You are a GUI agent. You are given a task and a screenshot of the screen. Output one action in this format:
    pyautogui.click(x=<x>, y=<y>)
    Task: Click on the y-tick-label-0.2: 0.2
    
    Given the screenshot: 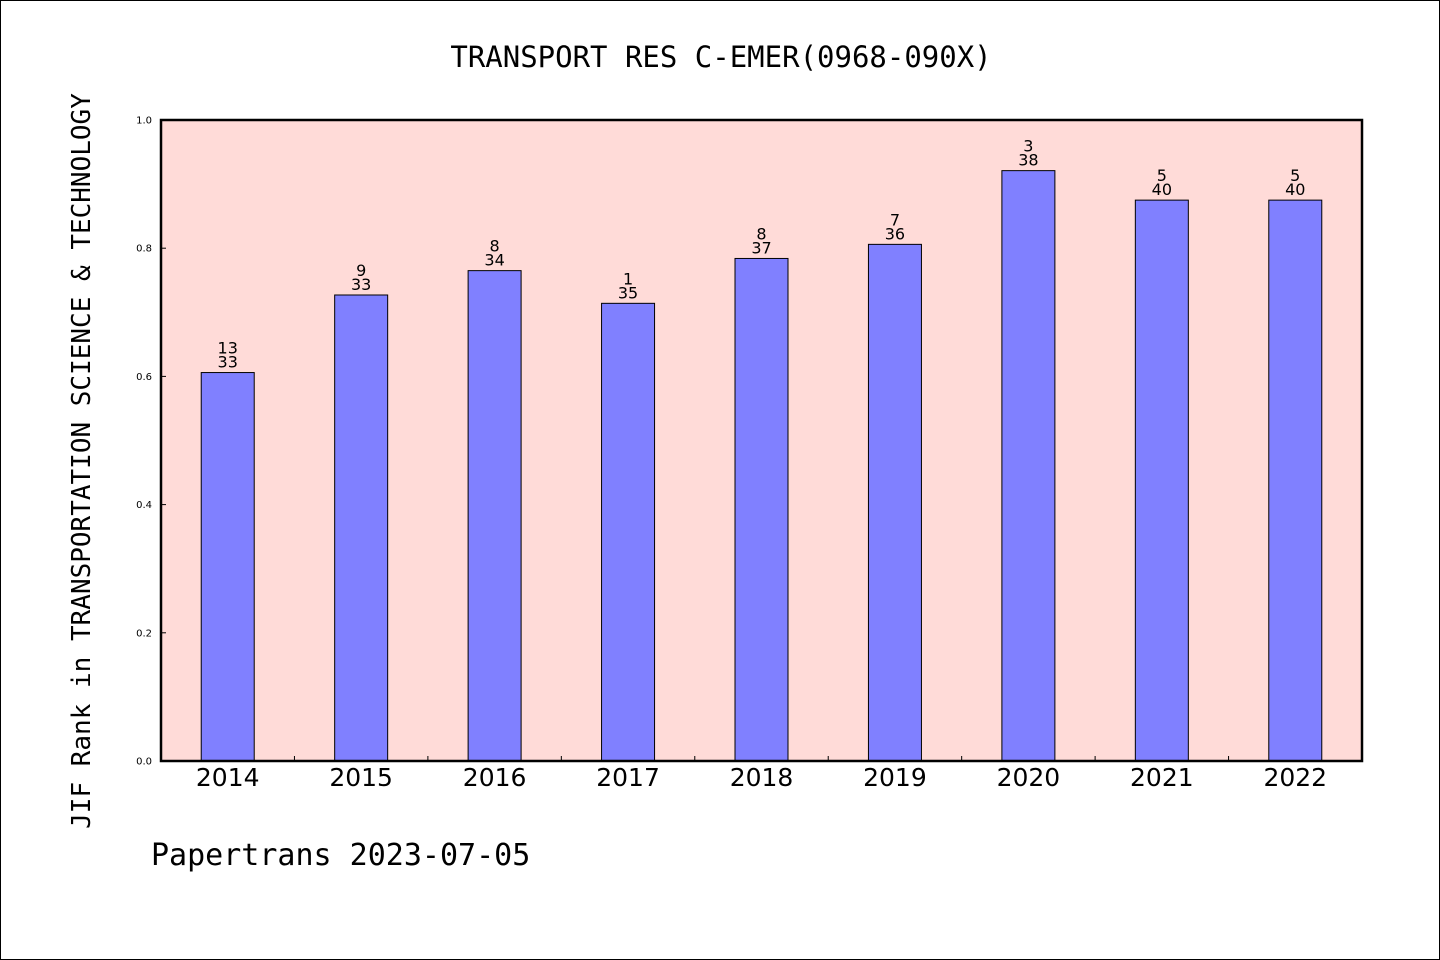 What is the action you would take?
    pyautogui.click(x=144, y=633)
    